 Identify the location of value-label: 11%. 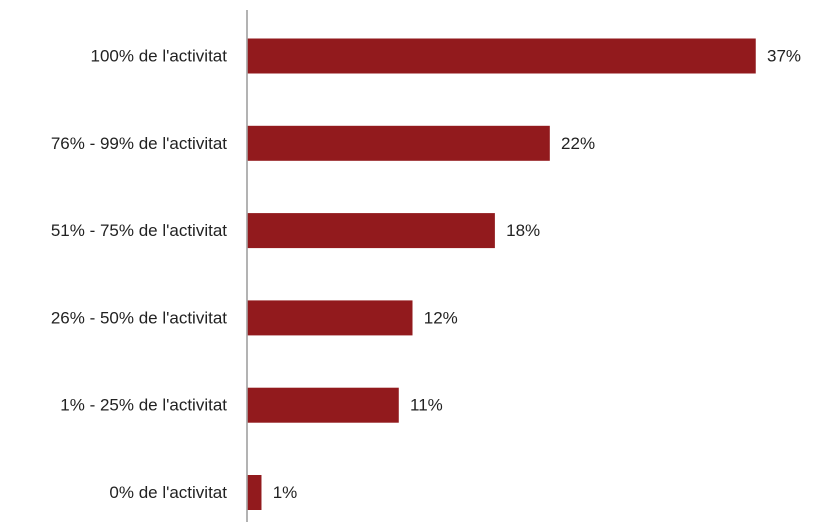
(426, 405).